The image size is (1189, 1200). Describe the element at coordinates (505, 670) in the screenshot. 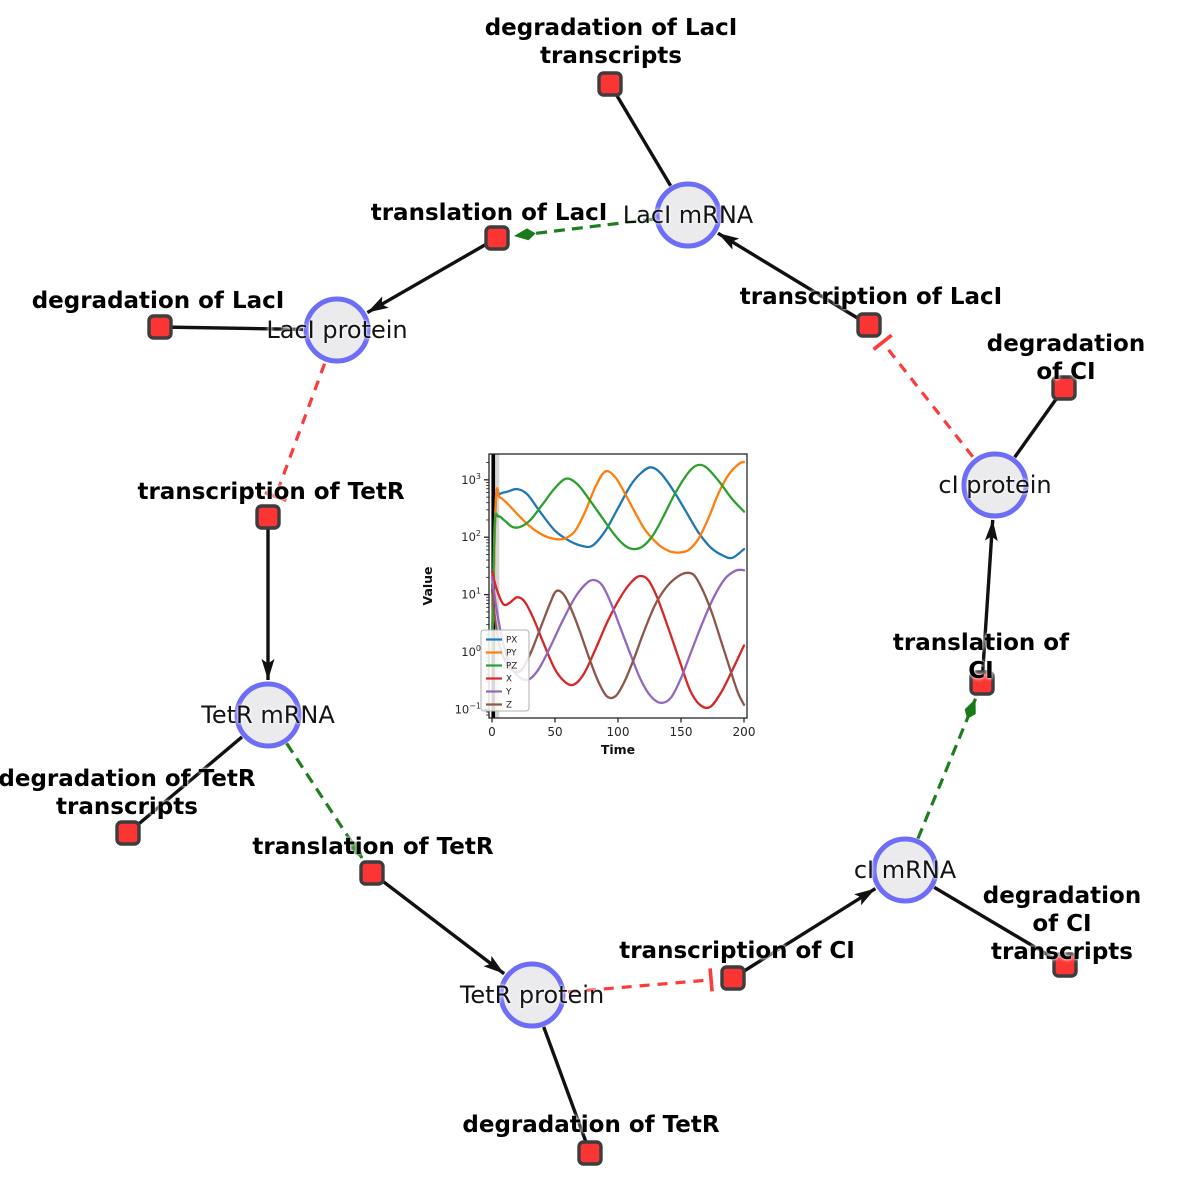

I see `chart-legend: PX PY PZ XYZ` at that location.